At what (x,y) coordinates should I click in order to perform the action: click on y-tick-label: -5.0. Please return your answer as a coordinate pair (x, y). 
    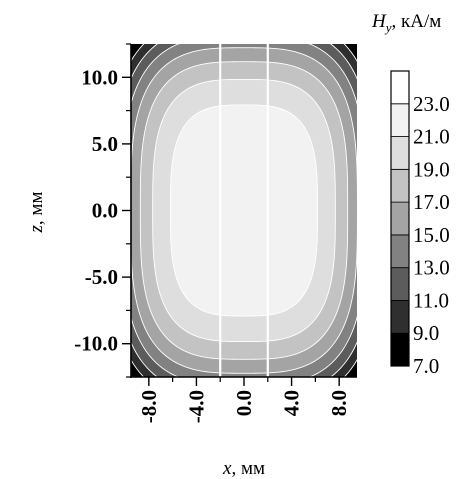
    Looking at the image, I should click on (101, 277).